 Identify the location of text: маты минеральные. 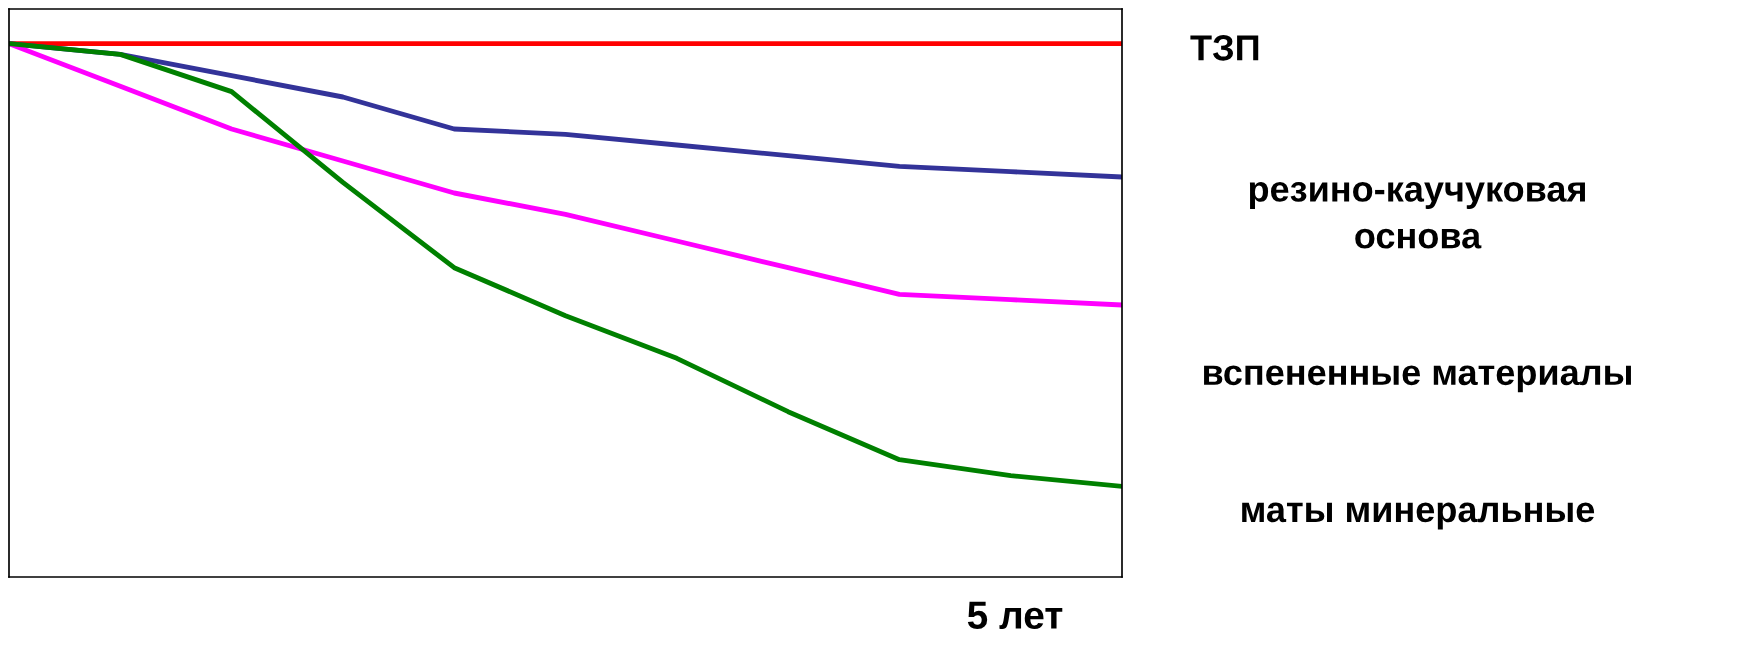
(1418, 516).